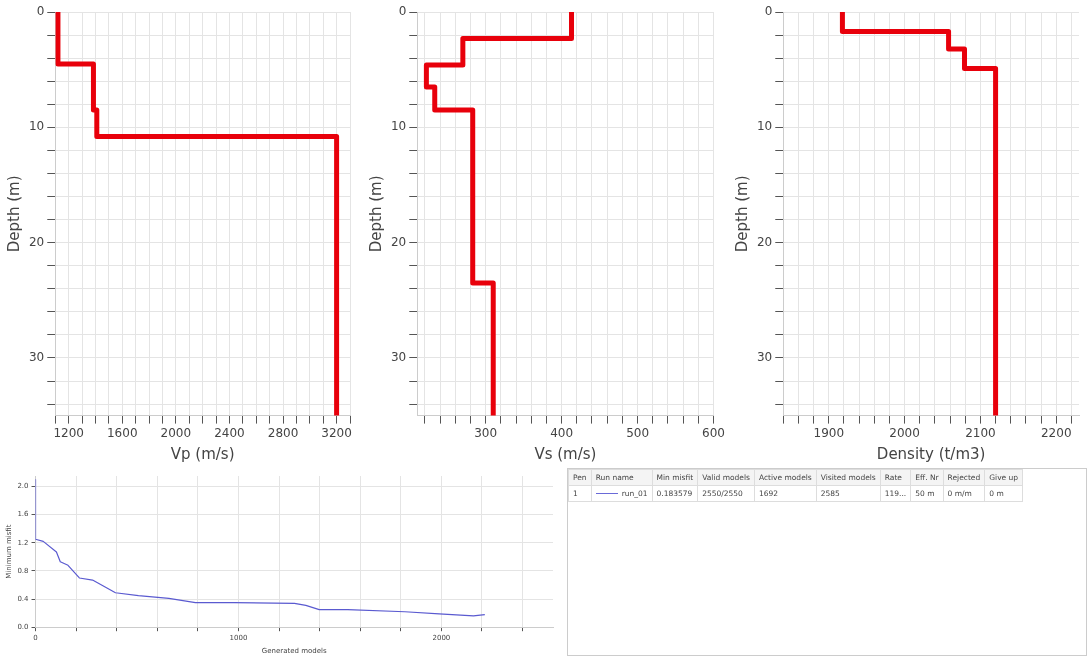  Describe the element at coordinates (565, 453) in the screenshot. I see `x-axis-title: Vs (m/s)` at that location.